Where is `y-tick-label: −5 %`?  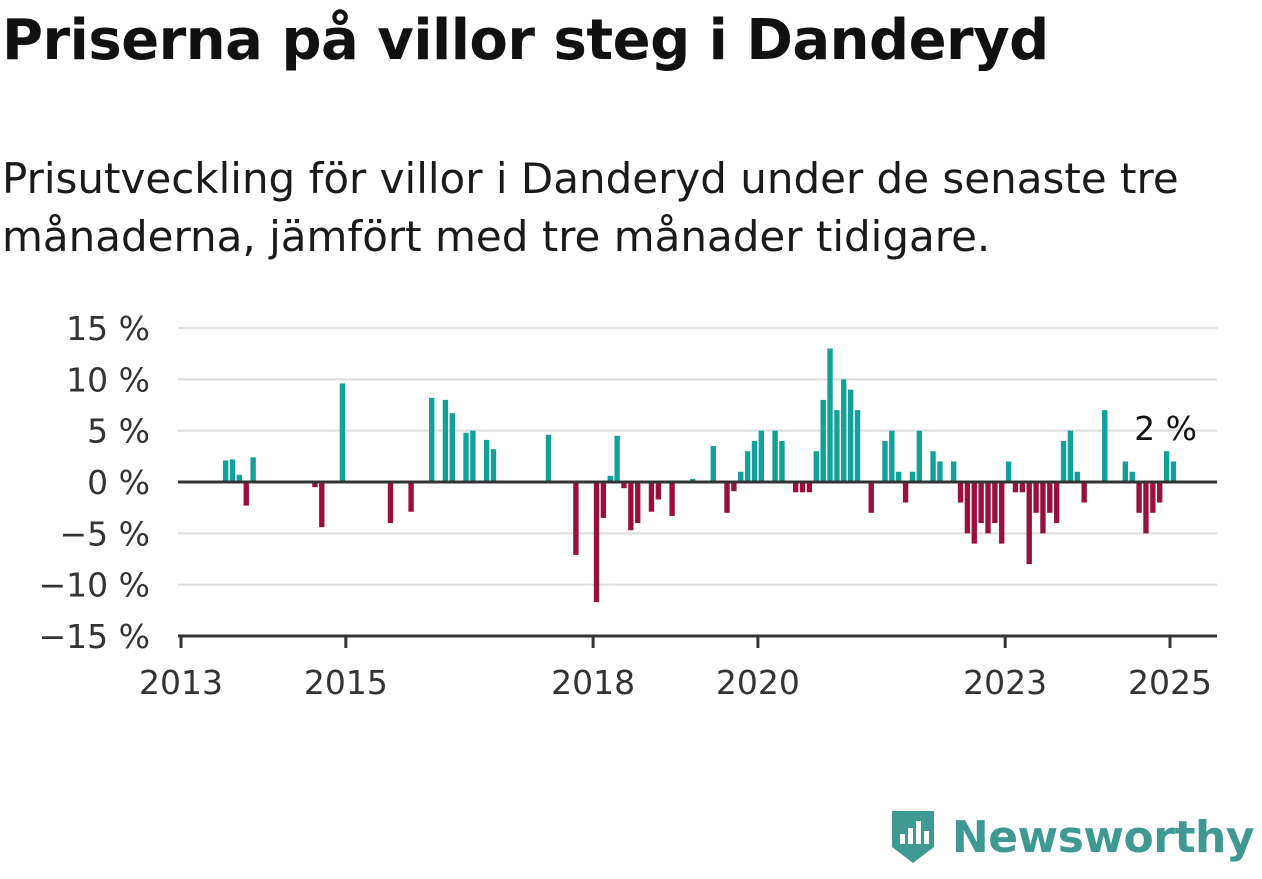 y-tick-label: −5 % is located at coordinates (105, 533).